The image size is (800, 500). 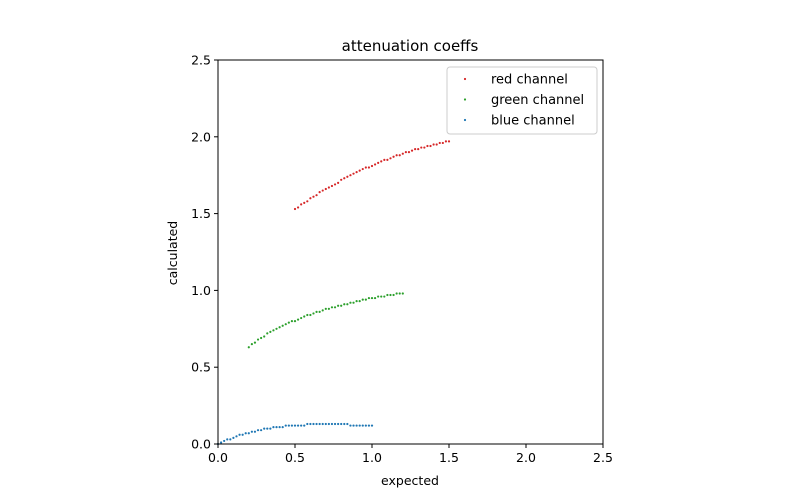 I want to click on series-red-channel, so click(x=372, y=175).